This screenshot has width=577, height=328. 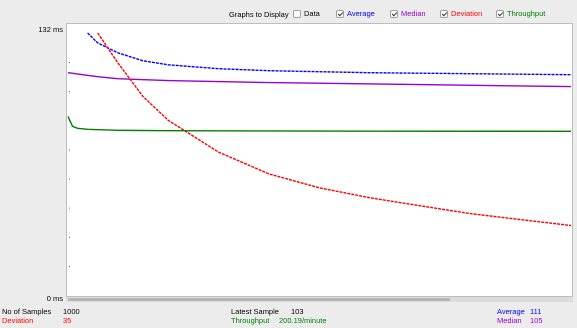 I want to click on data-checkbox: Data, so click(x=306, y=13).